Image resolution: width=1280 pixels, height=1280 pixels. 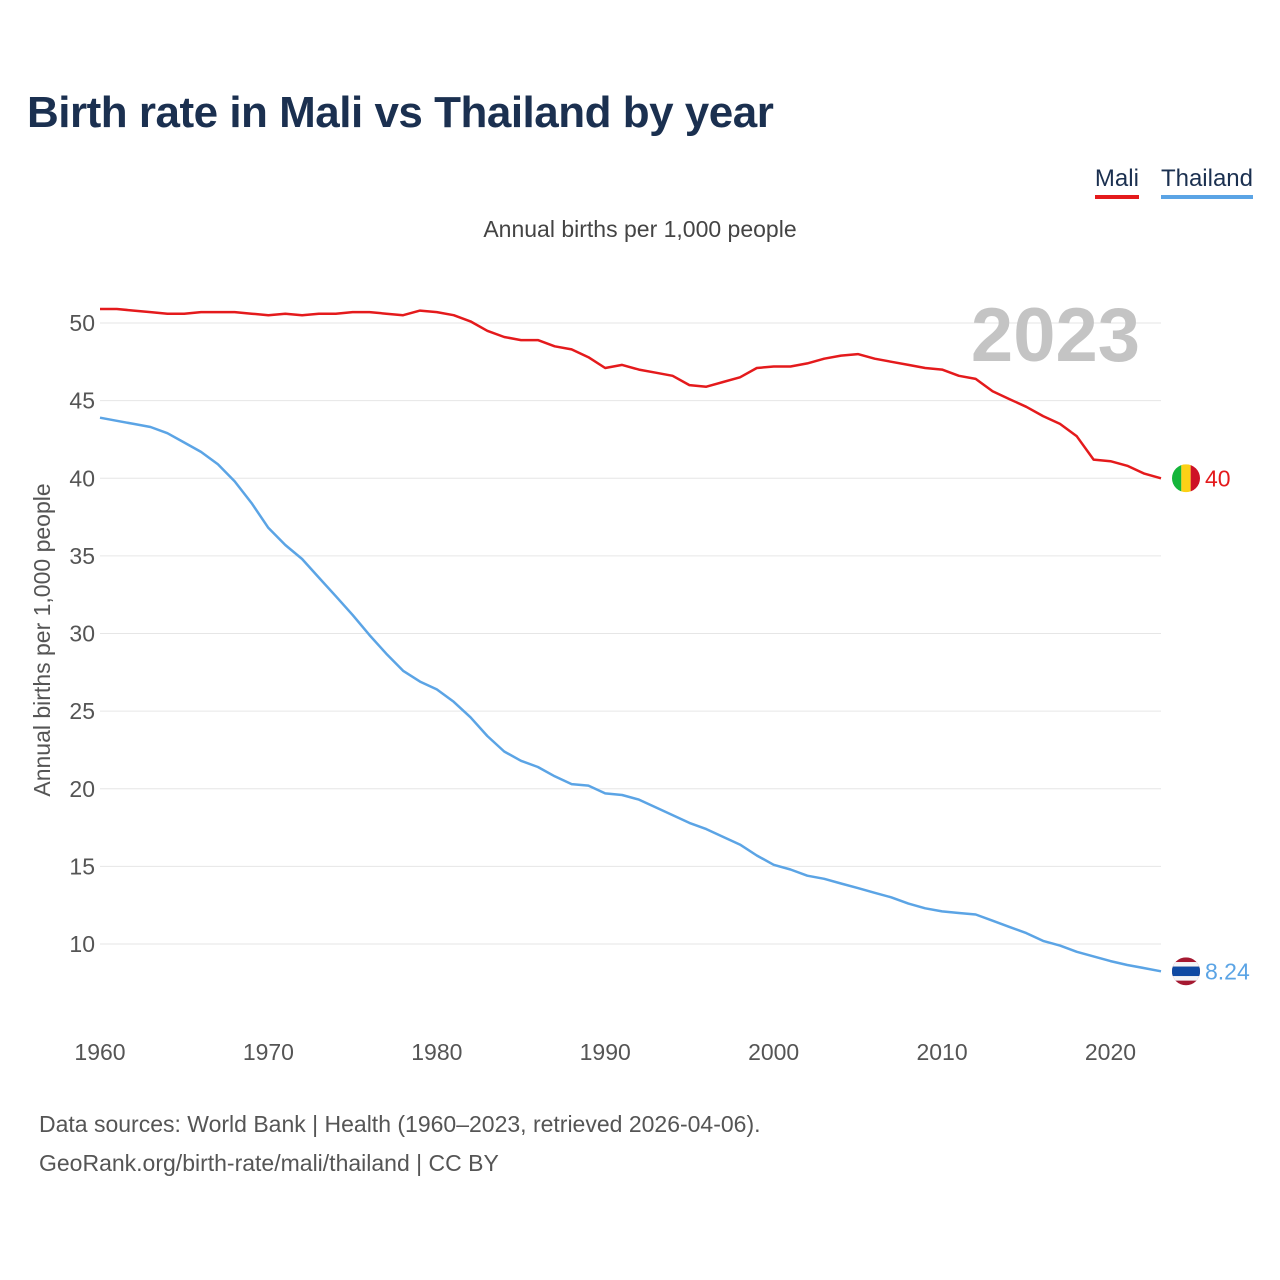 I want to click on chart-subtitle: Annual births per 1,000 people, so click(x=640, y=229).